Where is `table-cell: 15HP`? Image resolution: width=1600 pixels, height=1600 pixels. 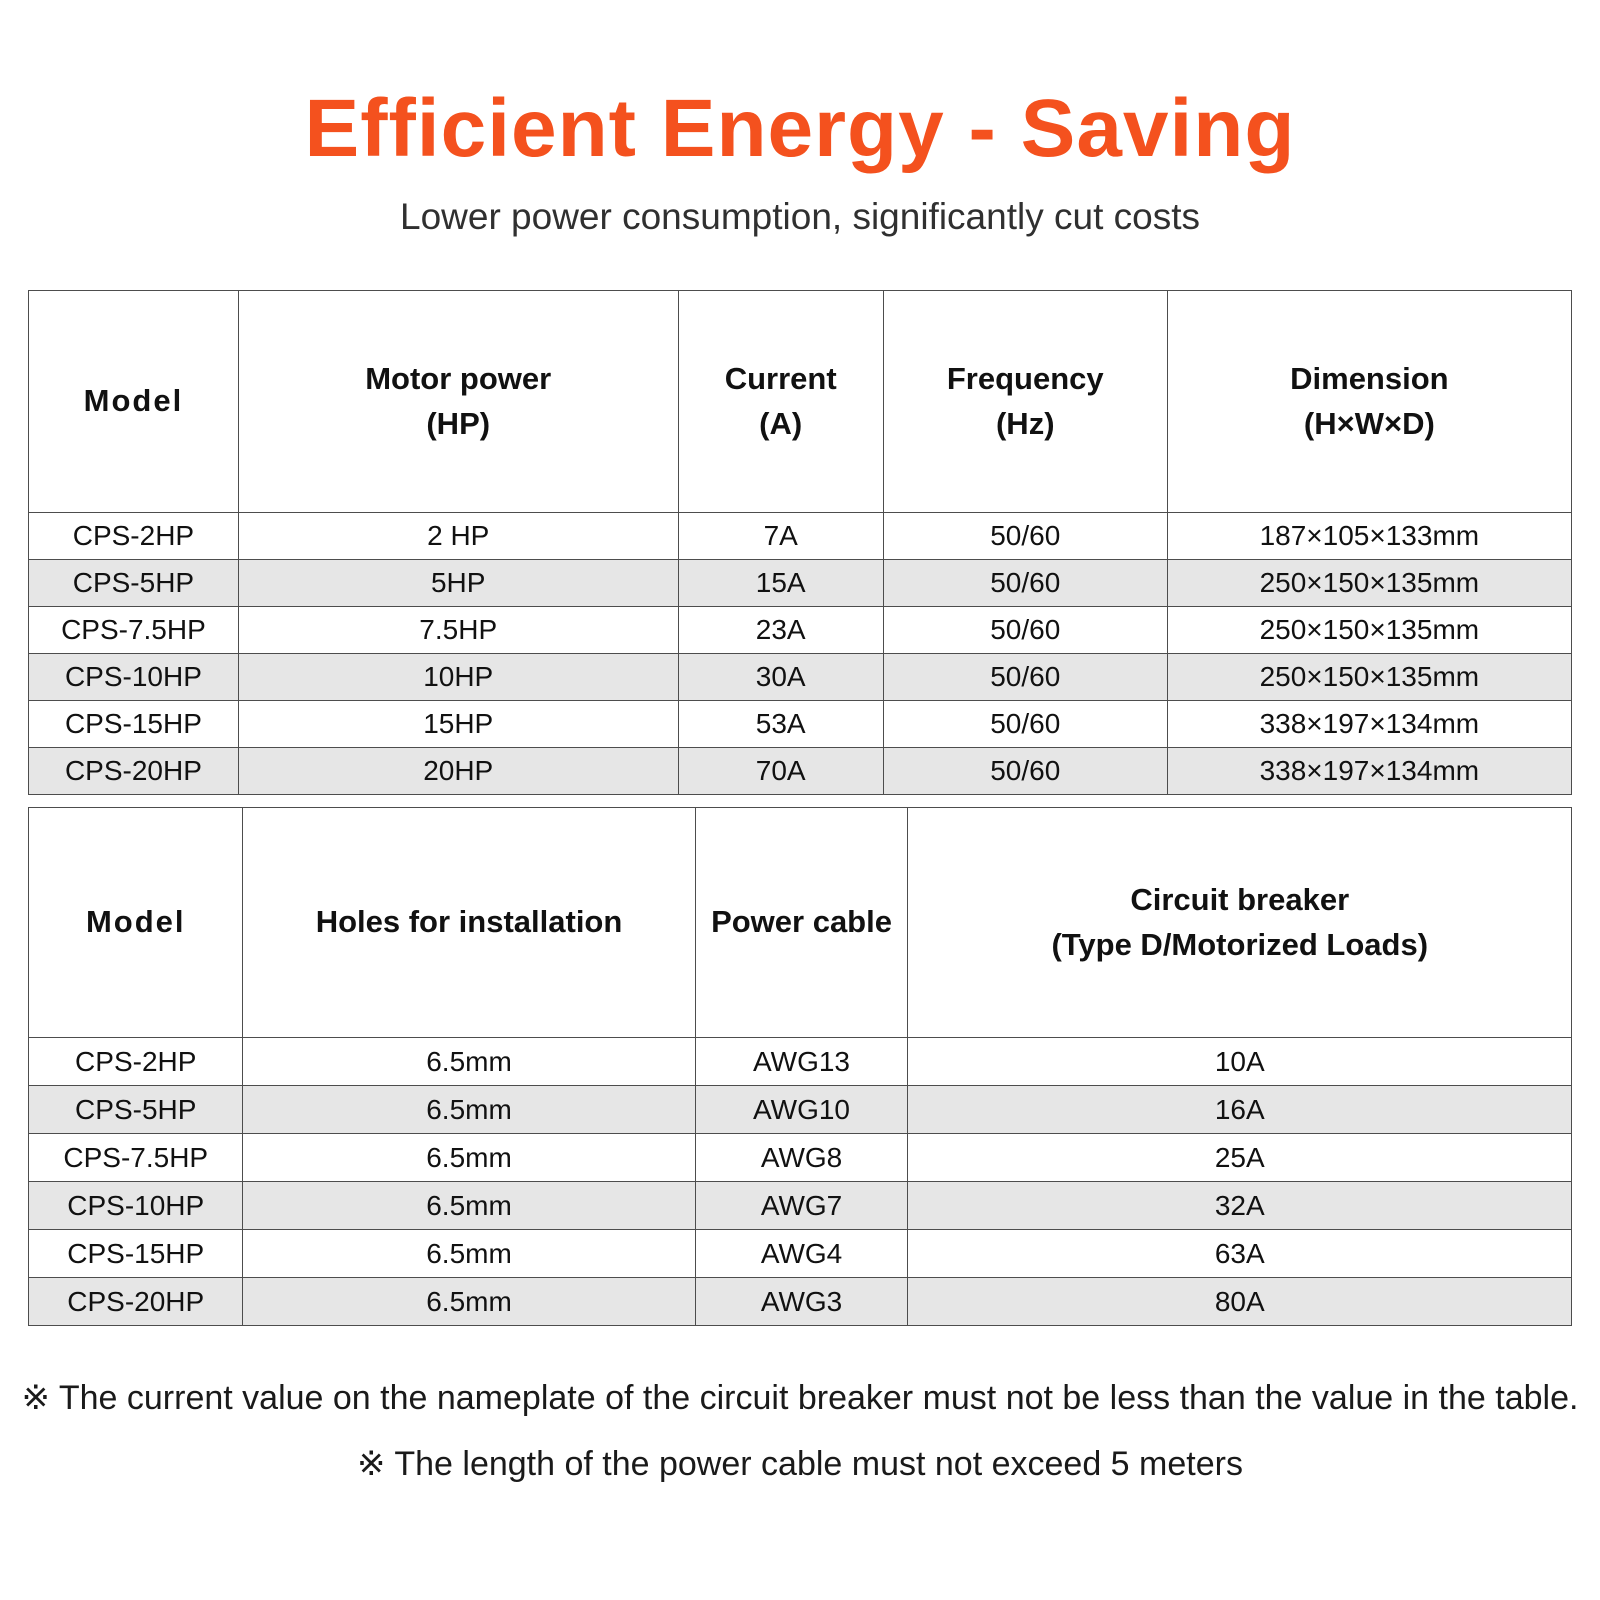 table-cell: 15HP is located at coordinates (458, 724).